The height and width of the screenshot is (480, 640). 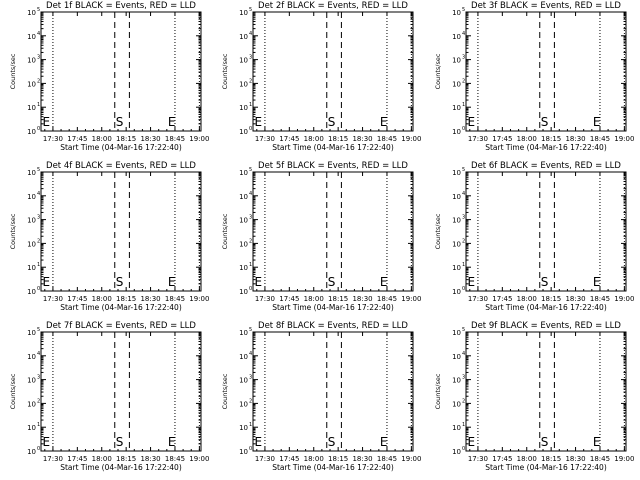 What do you see at coordinates (333, 166) in the screenshot?
I see `panel-title: Det 5f BLACK = Events, RED = LLD` at bounding box center [333, 166].